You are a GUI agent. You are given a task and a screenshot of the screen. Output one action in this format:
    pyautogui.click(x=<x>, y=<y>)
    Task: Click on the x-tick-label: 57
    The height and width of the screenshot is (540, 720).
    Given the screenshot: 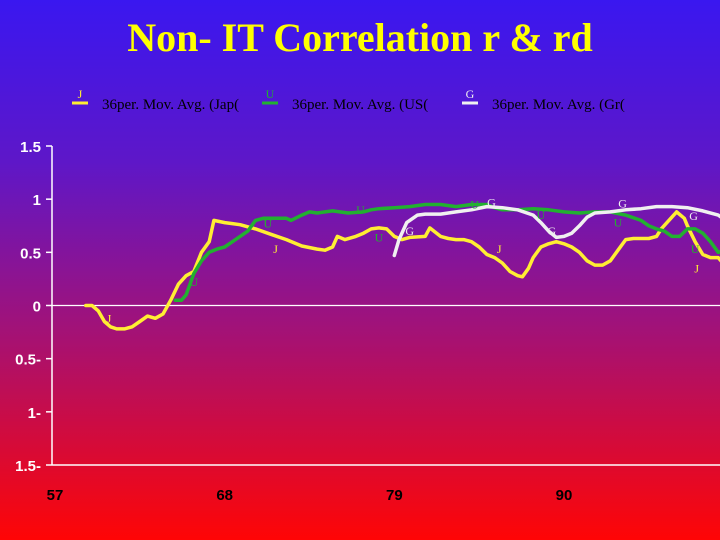 What is the action you would take?
    pyautogui.click(x=55, y=495)
    